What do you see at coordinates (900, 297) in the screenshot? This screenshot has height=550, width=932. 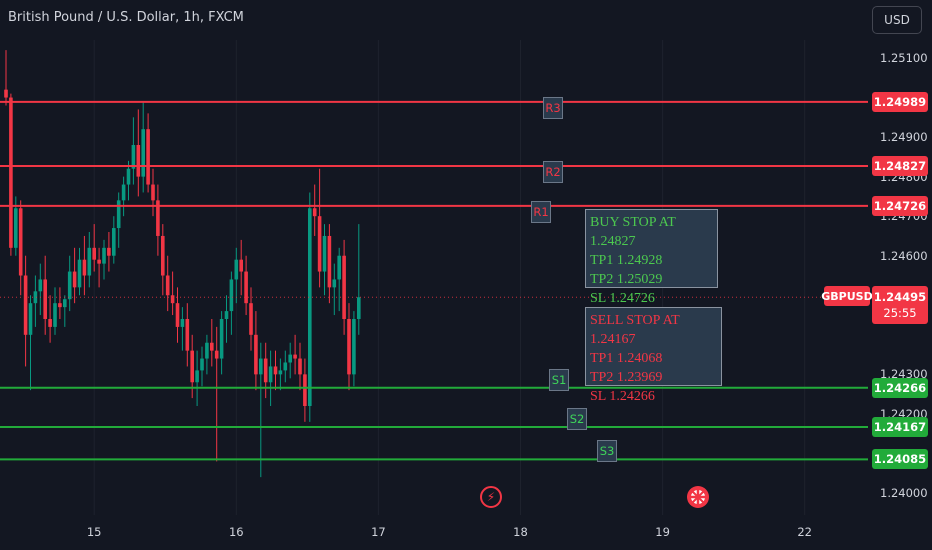 I see `current-price: 1.24495` at bounding box center [900, 297].